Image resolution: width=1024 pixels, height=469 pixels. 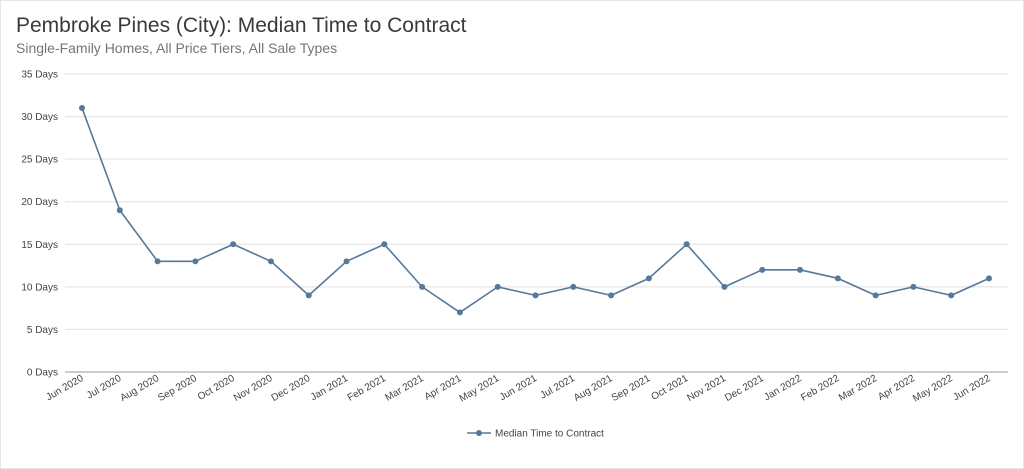 What do you see at coordinates (933, 389) in the screenshot?
I see `x-tick-label: May 2022` at bounding box center [933, 389].